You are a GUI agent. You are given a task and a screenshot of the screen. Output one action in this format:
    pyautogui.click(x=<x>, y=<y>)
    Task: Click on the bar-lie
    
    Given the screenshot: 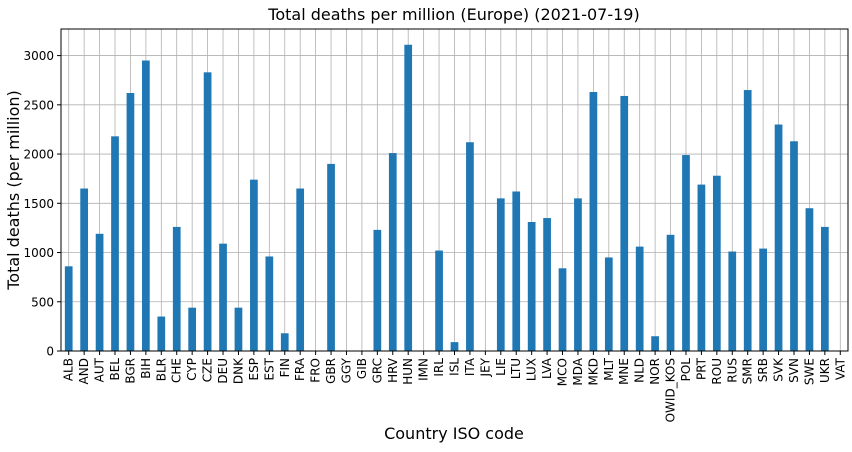 What is the action you would take?
    pyautogui.click(x=500, y=274)
    